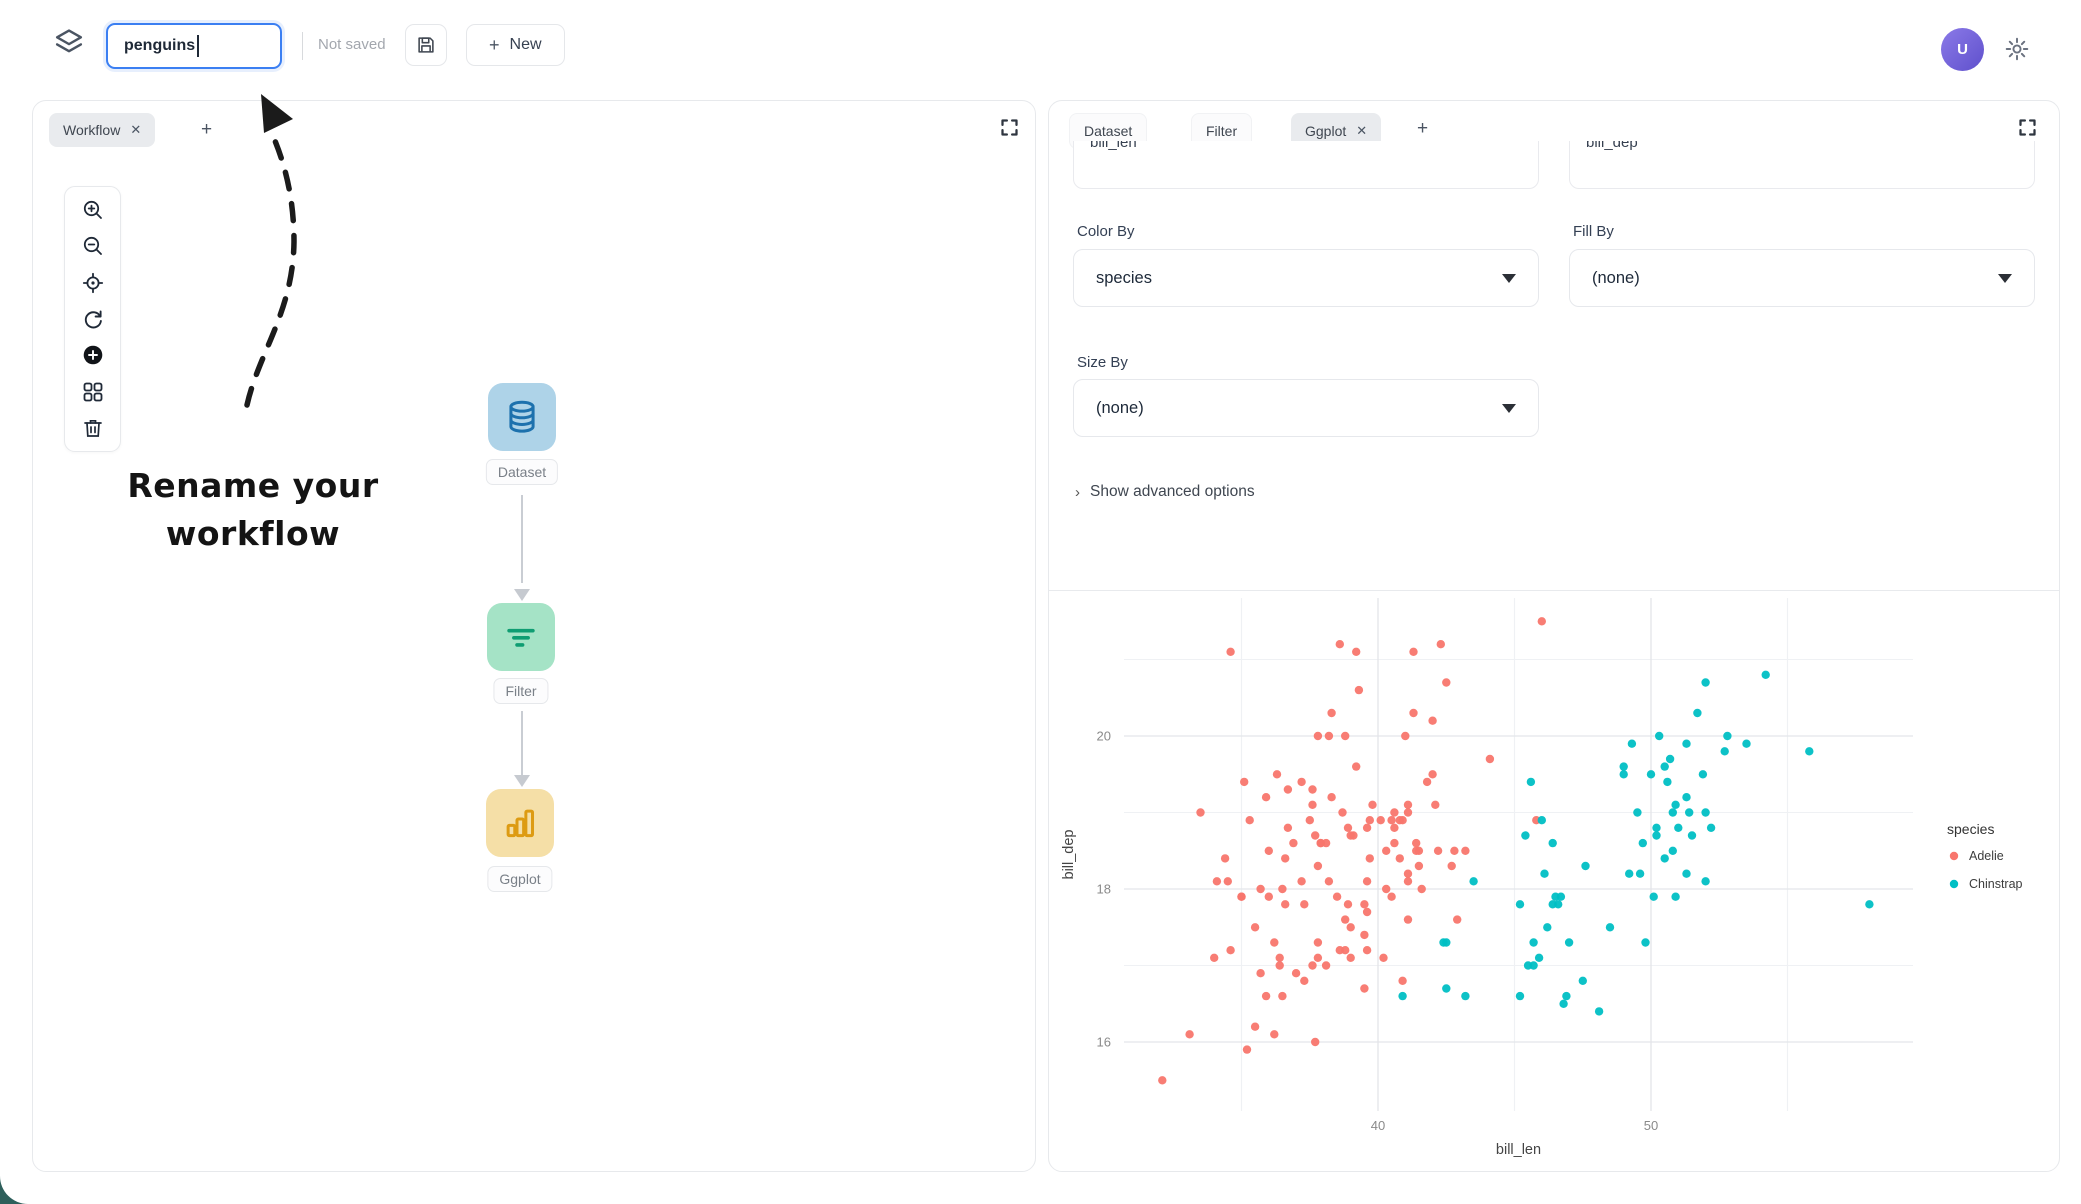 This screenshot has width=2081, height=1204. I want to click on color-by-label: Color By, so click(1106, 231).